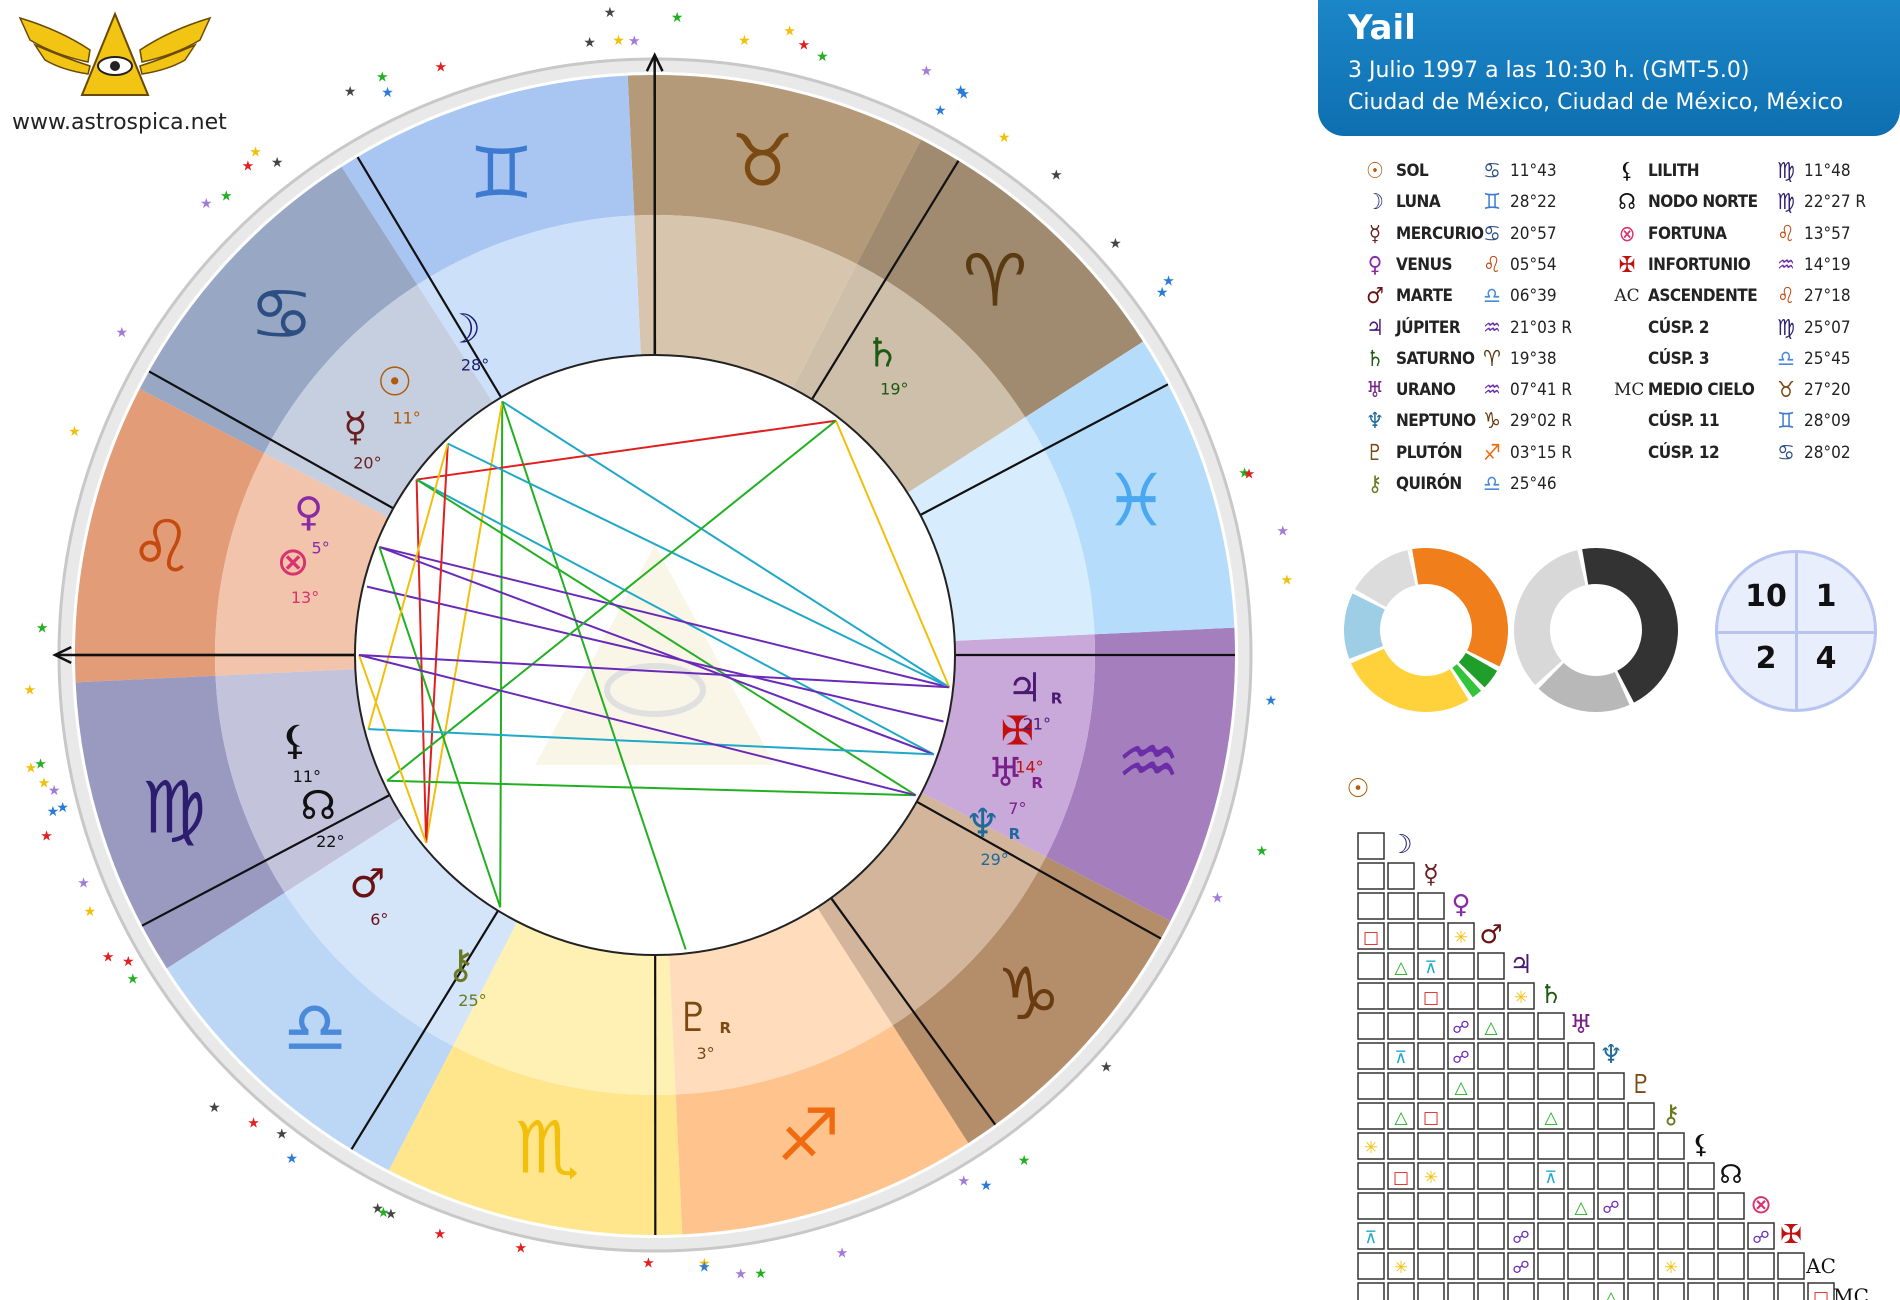 The width and height of the screenshot is (1900, 1300). Describe the element at coordinates (399, 393) in the screenshot. I see `sun-icon: ☉ 11°` at that location.